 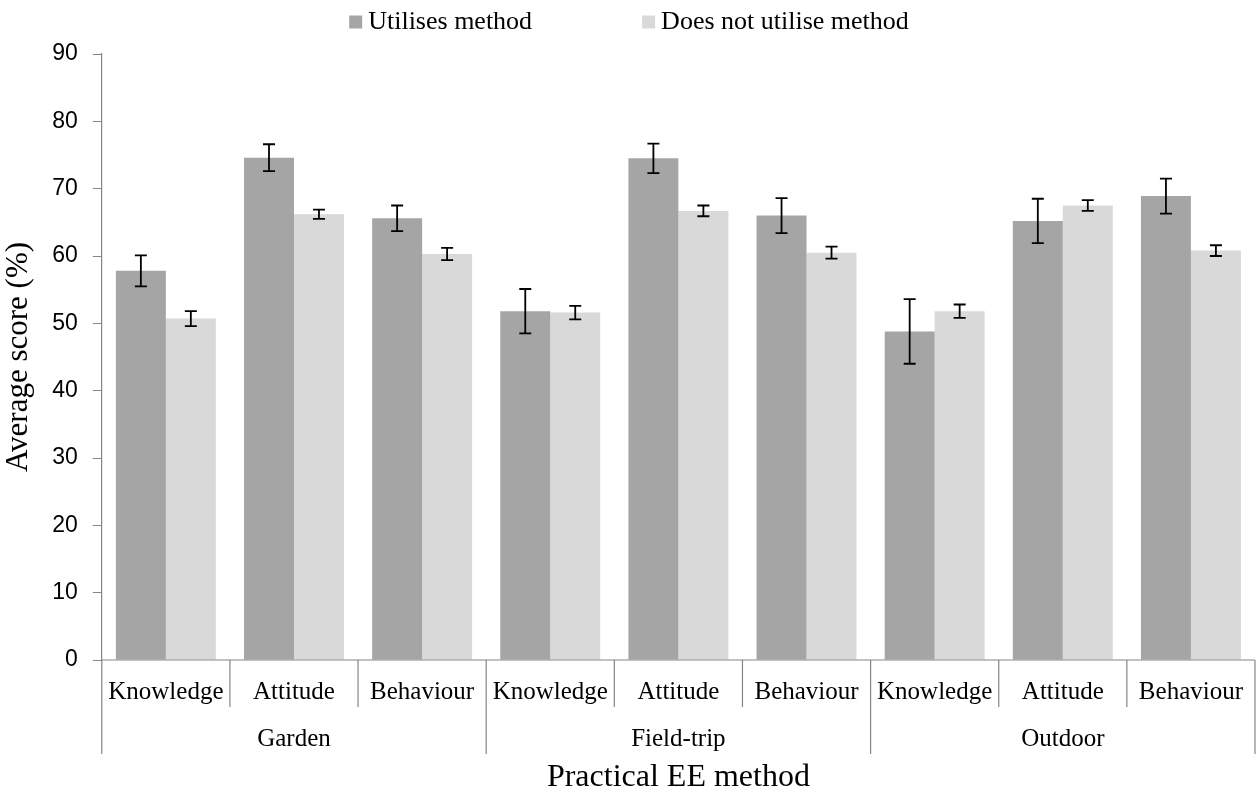 What do you see at coordinates (65, 187) in the screenshot?
I see `y-tick-label: 70` at bounding box center [65, 187].